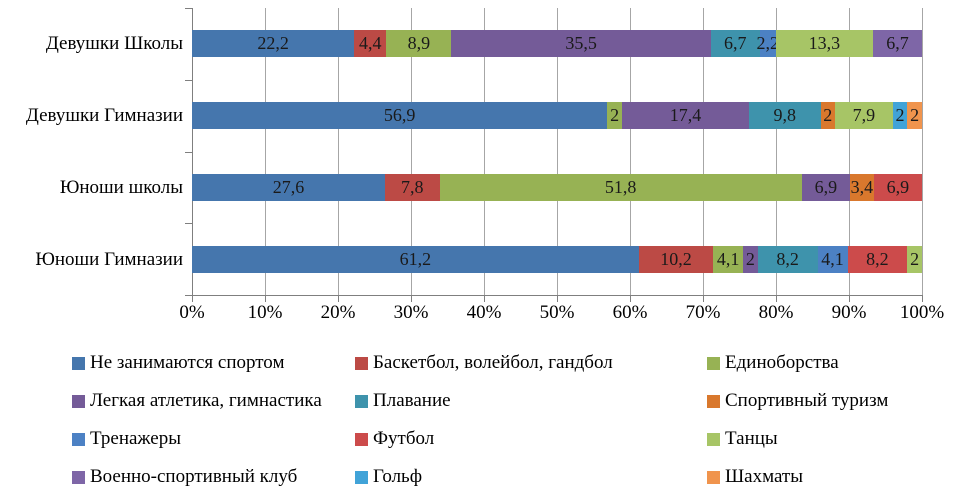  Describe the element at coordinates (827, 439) in the screenshot. I see `legend-item: Танцы` at that location.